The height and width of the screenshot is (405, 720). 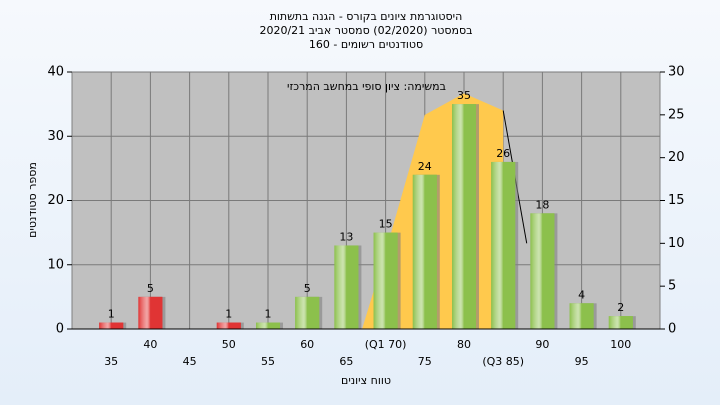 What do you see at coordinates (425, 166) in the screenshot?
I see `data-label: 24` at bounding box center [425, 166].